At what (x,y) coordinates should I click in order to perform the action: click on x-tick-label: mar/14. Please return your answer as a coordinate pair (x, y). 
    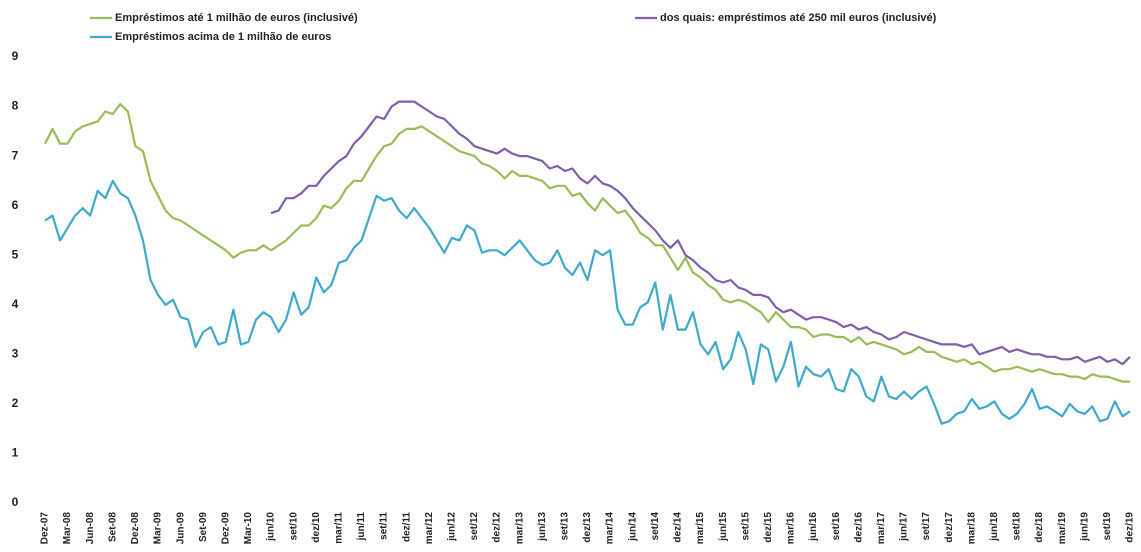
    Looking at the image, I should click on (610, 528).